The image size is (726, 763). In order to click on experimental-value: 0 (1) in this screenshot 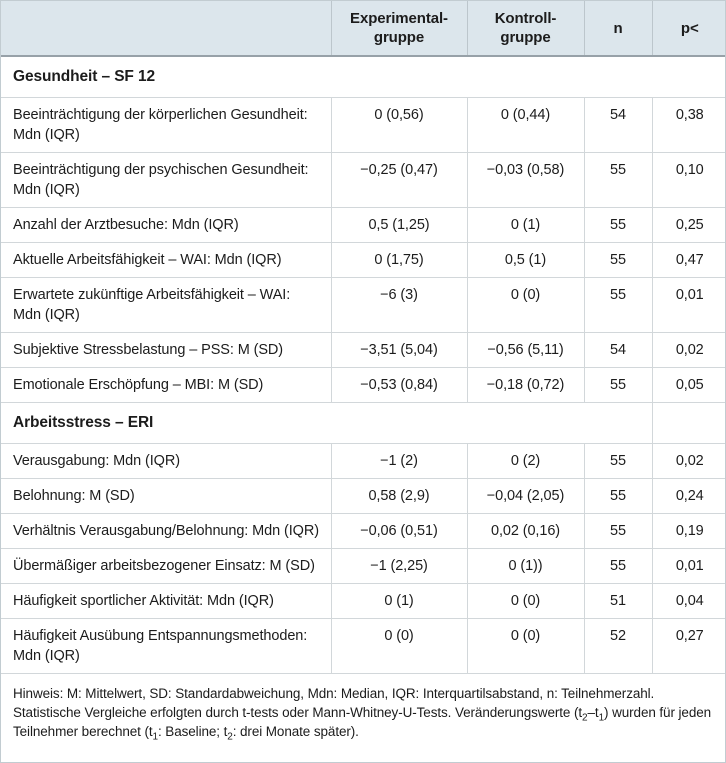, I will do `click(399, 601)`.